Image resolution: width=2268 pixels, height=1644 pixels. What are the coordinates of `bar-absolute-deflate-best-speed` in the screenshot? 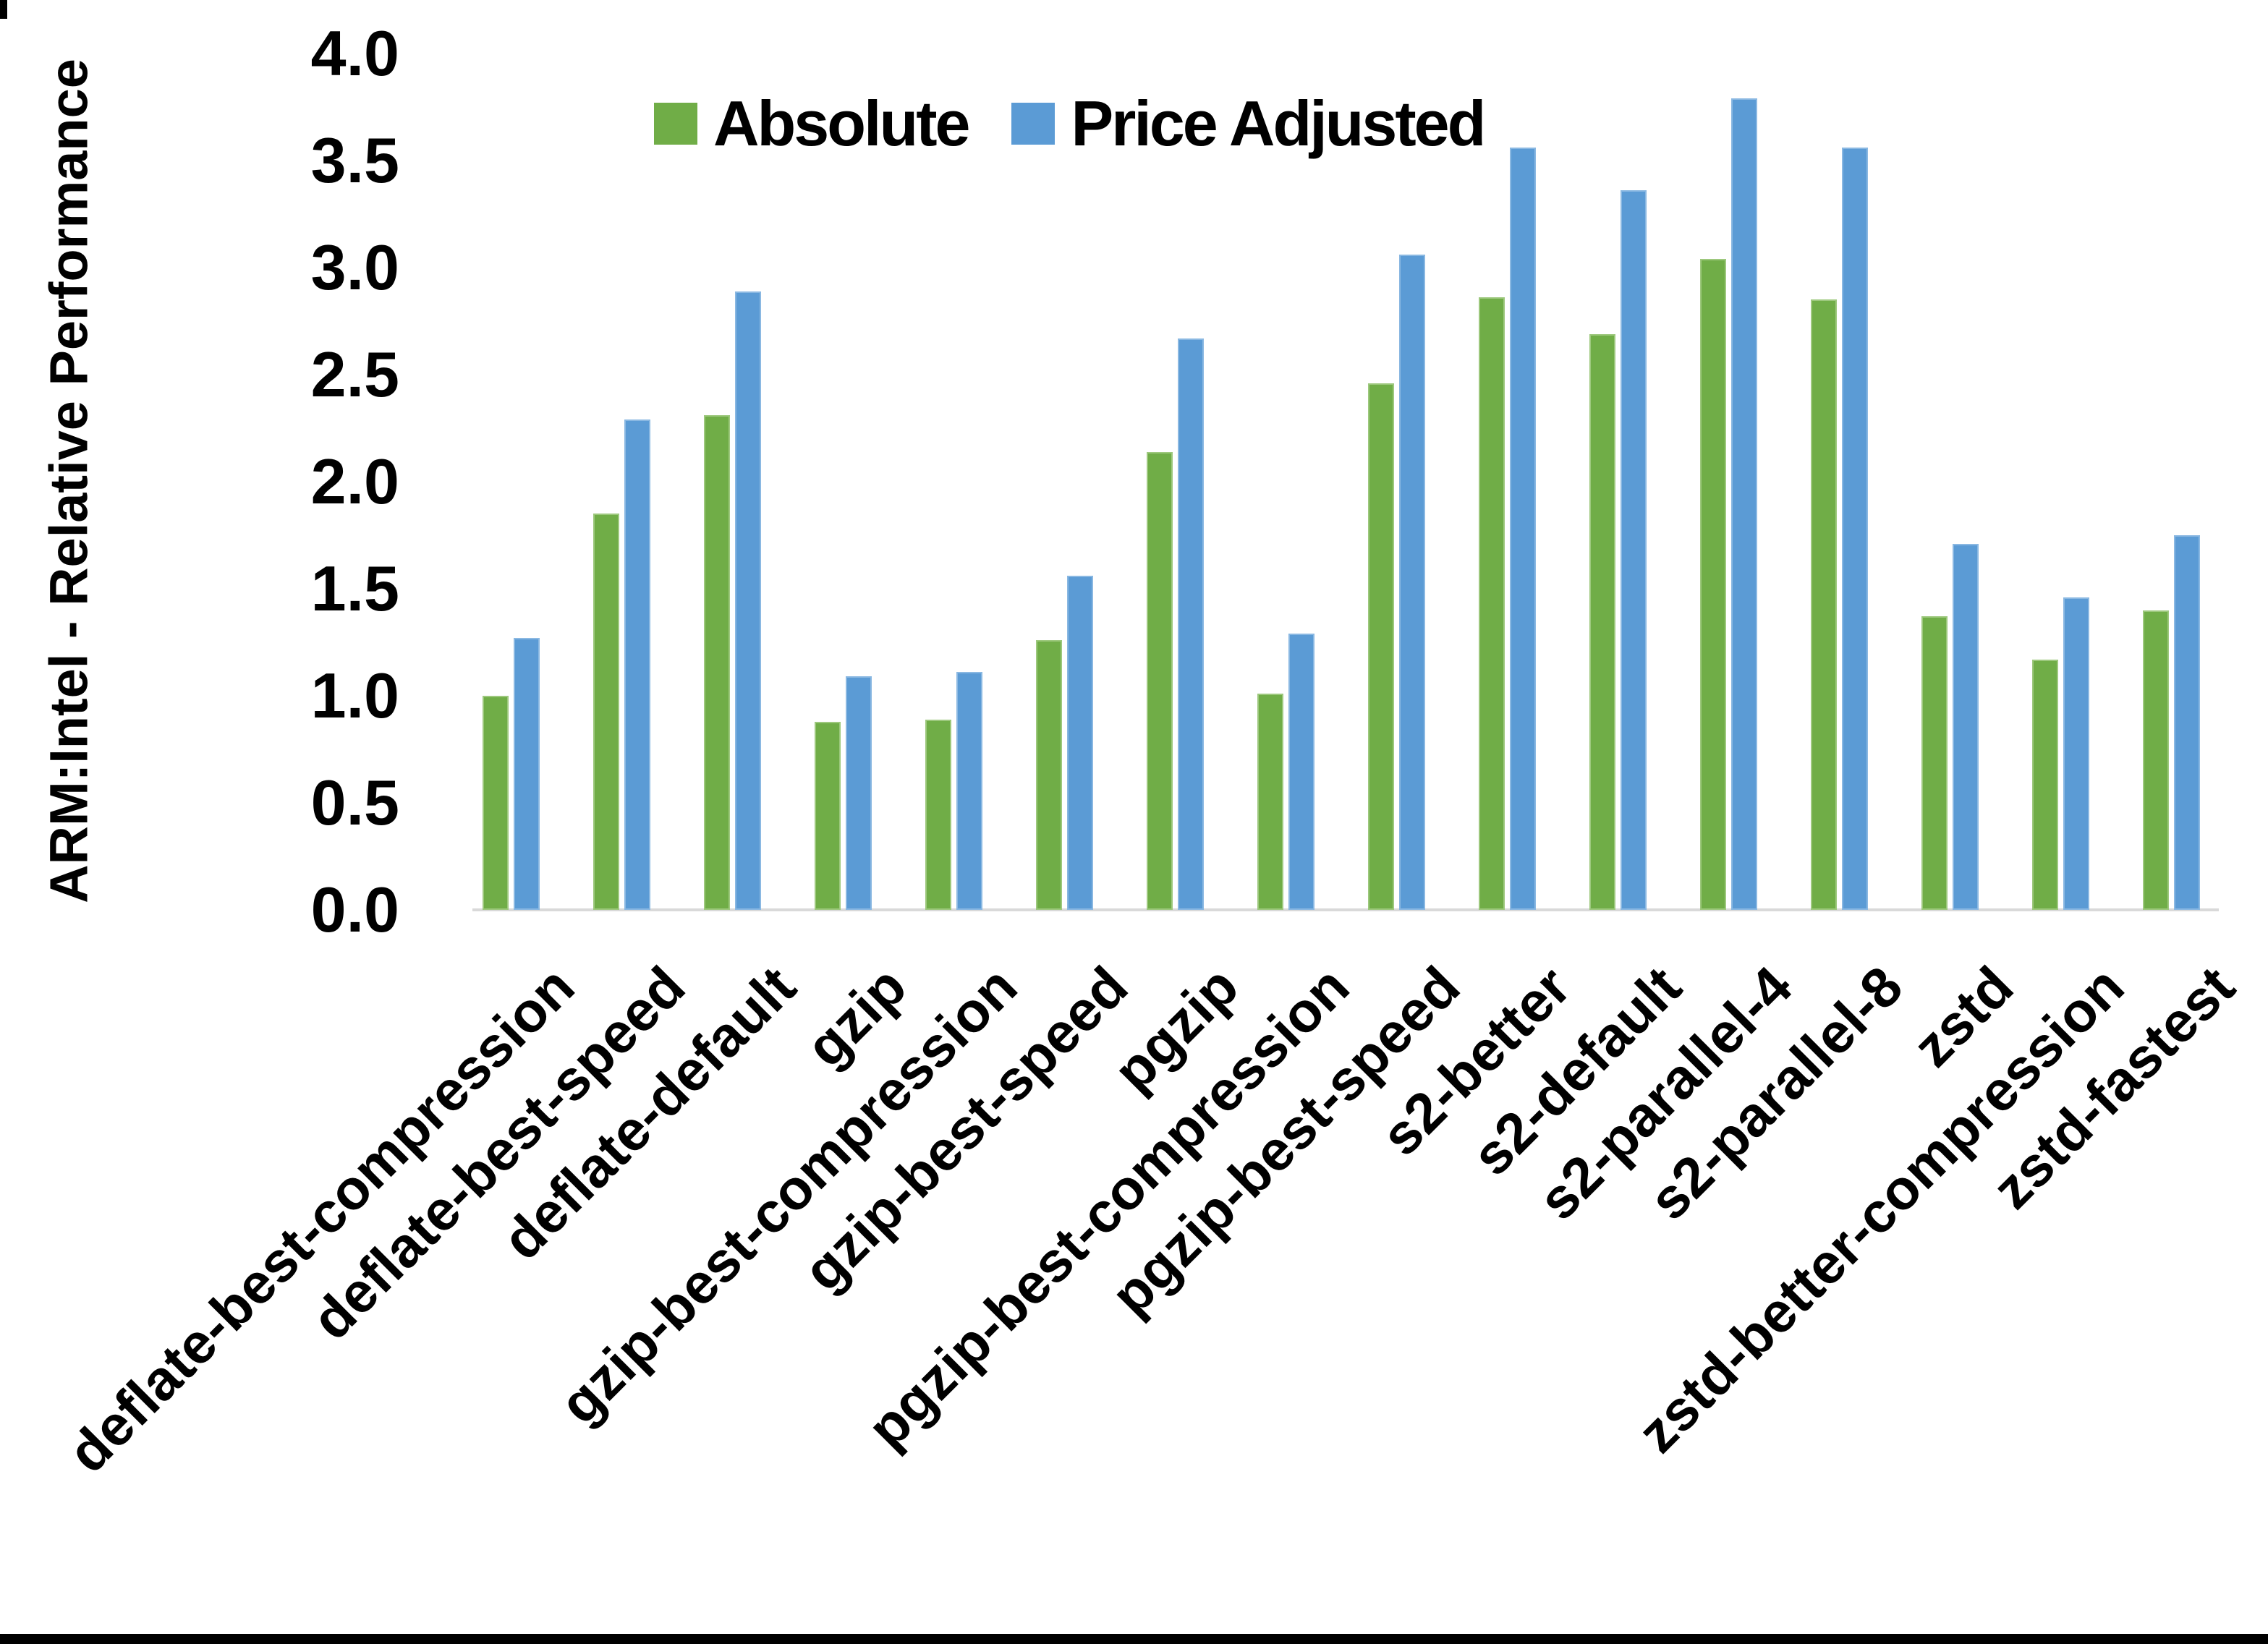 It's located at (606, 712).